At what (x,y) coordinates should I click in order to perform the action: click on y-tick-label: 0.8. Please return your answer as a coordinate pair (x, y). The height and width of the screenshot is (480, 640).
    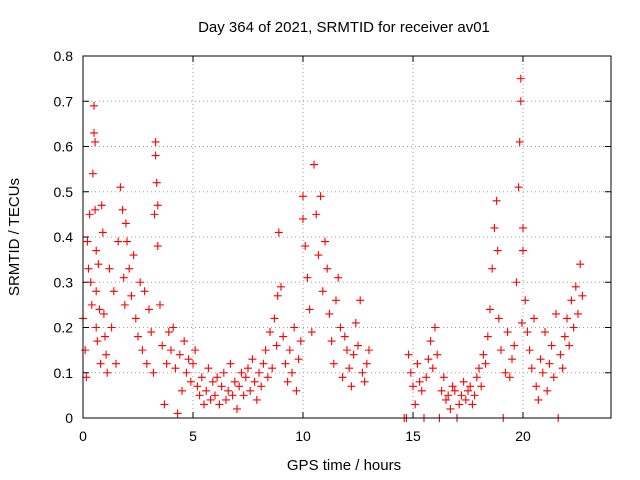
    Looking at the image, I should click on (64, 56).